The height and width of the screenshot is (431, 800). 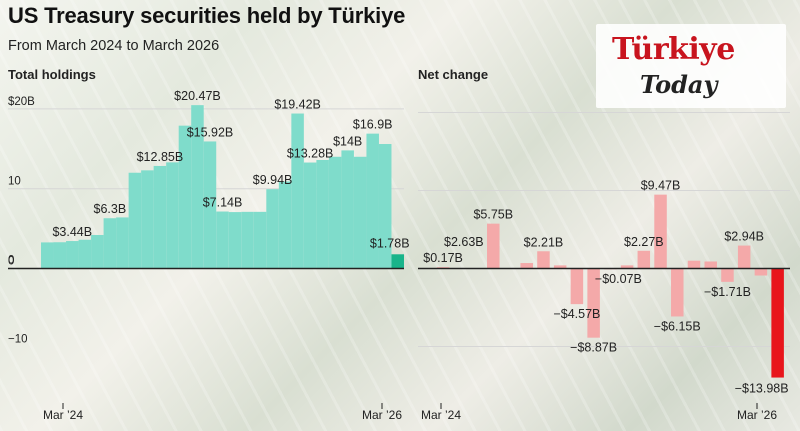 I want to click on y-tick-label: $20B, so click(x=21, y=102).